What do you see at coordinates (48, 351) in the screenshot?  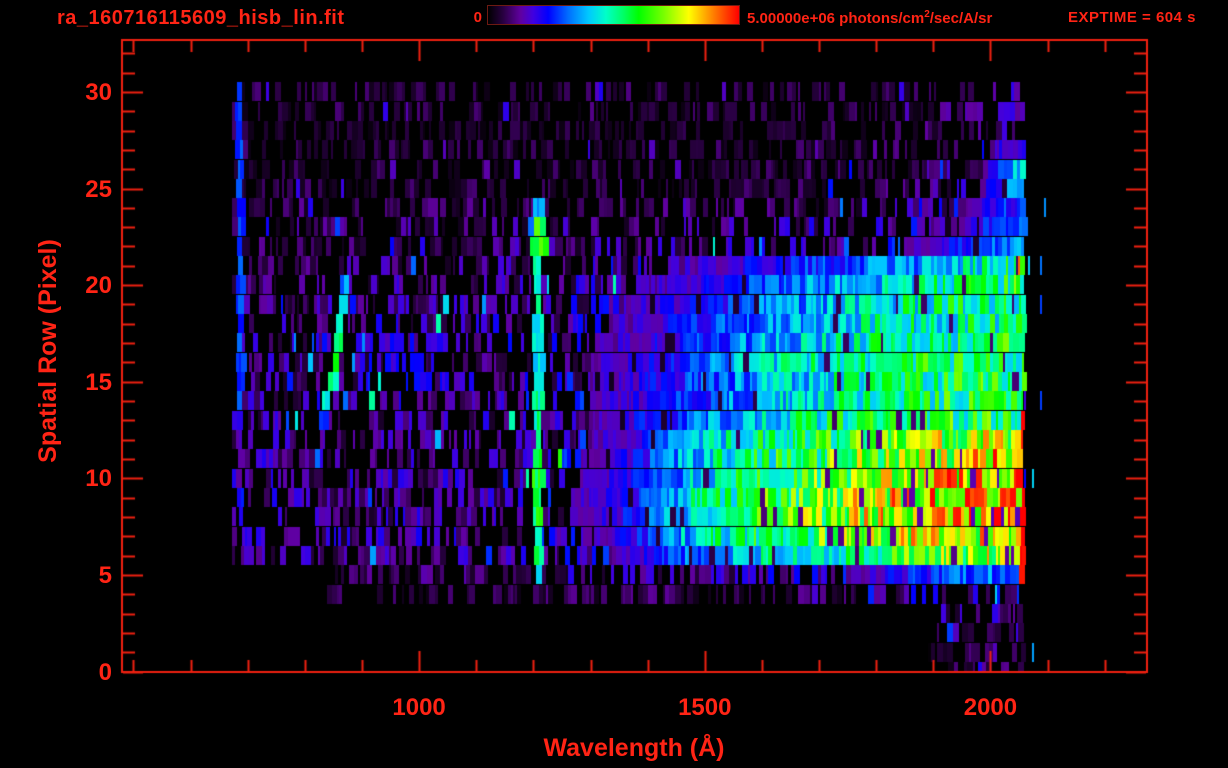 I see `y-axis-label-wrap: Spatial Row (Pixel)` at bounding box center [48, 351].